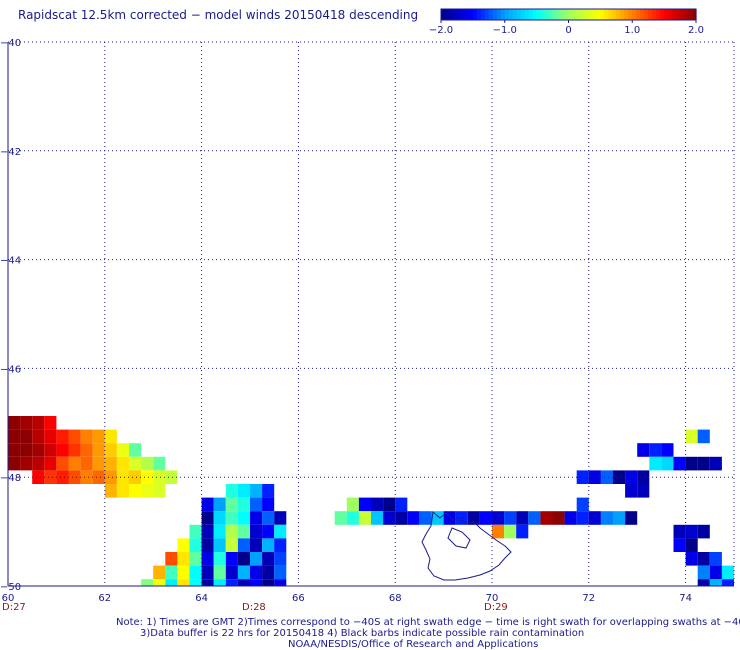  What do you see at coordinates (10, 478) in the screenshot?
I see `y-tick-label: −48` at bounding box center [10, 478].